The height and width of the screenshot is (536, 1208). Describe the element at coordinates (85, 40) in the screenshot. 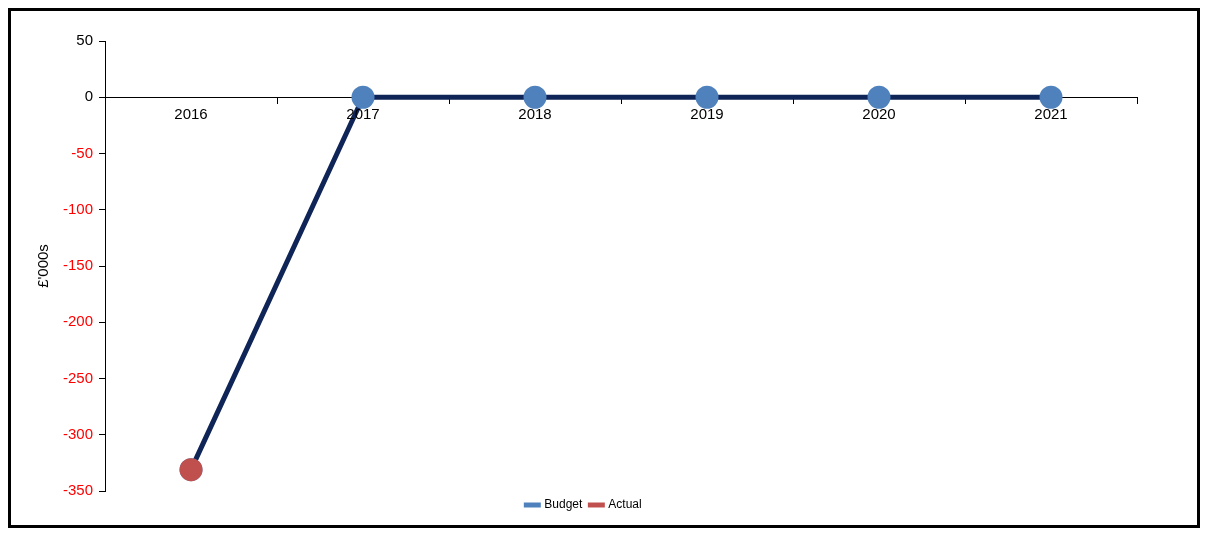

I see `y-tick-label: 50` at that location.